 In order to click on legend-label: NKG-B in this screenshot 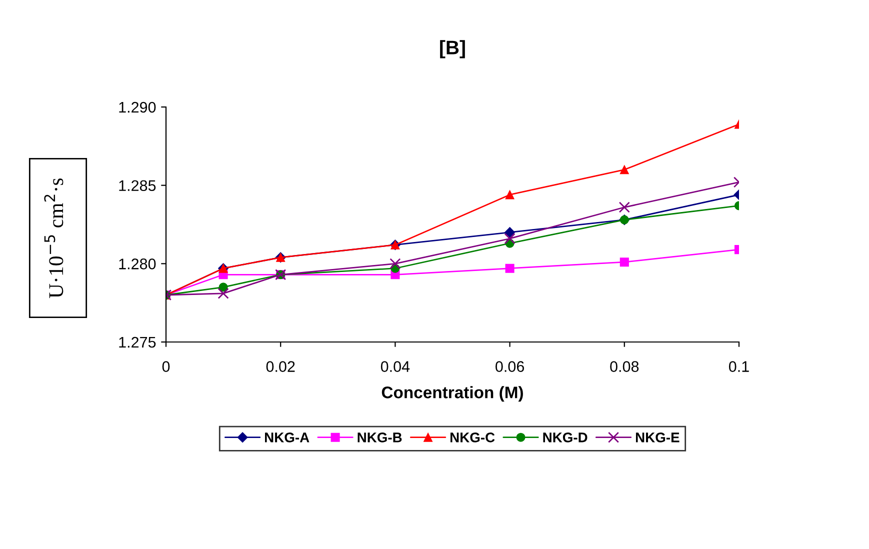, I will do `click(380, 437)`.